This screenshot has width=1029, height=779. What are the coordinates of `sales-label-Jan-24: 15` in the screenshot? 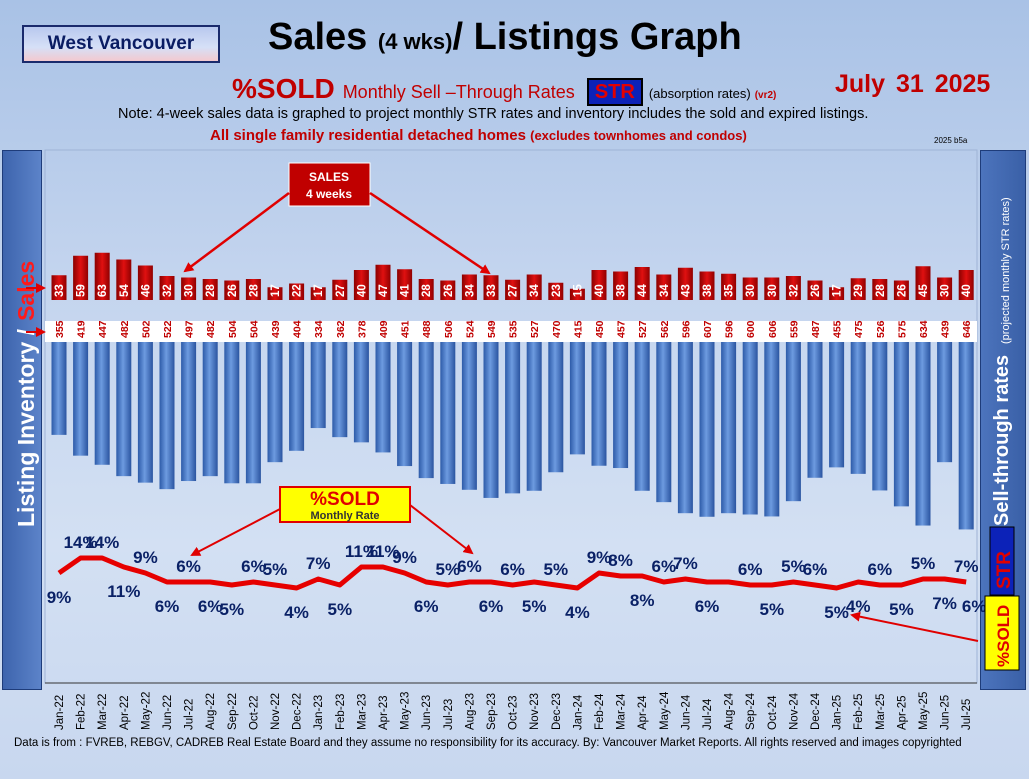 It's located at (578, 290).